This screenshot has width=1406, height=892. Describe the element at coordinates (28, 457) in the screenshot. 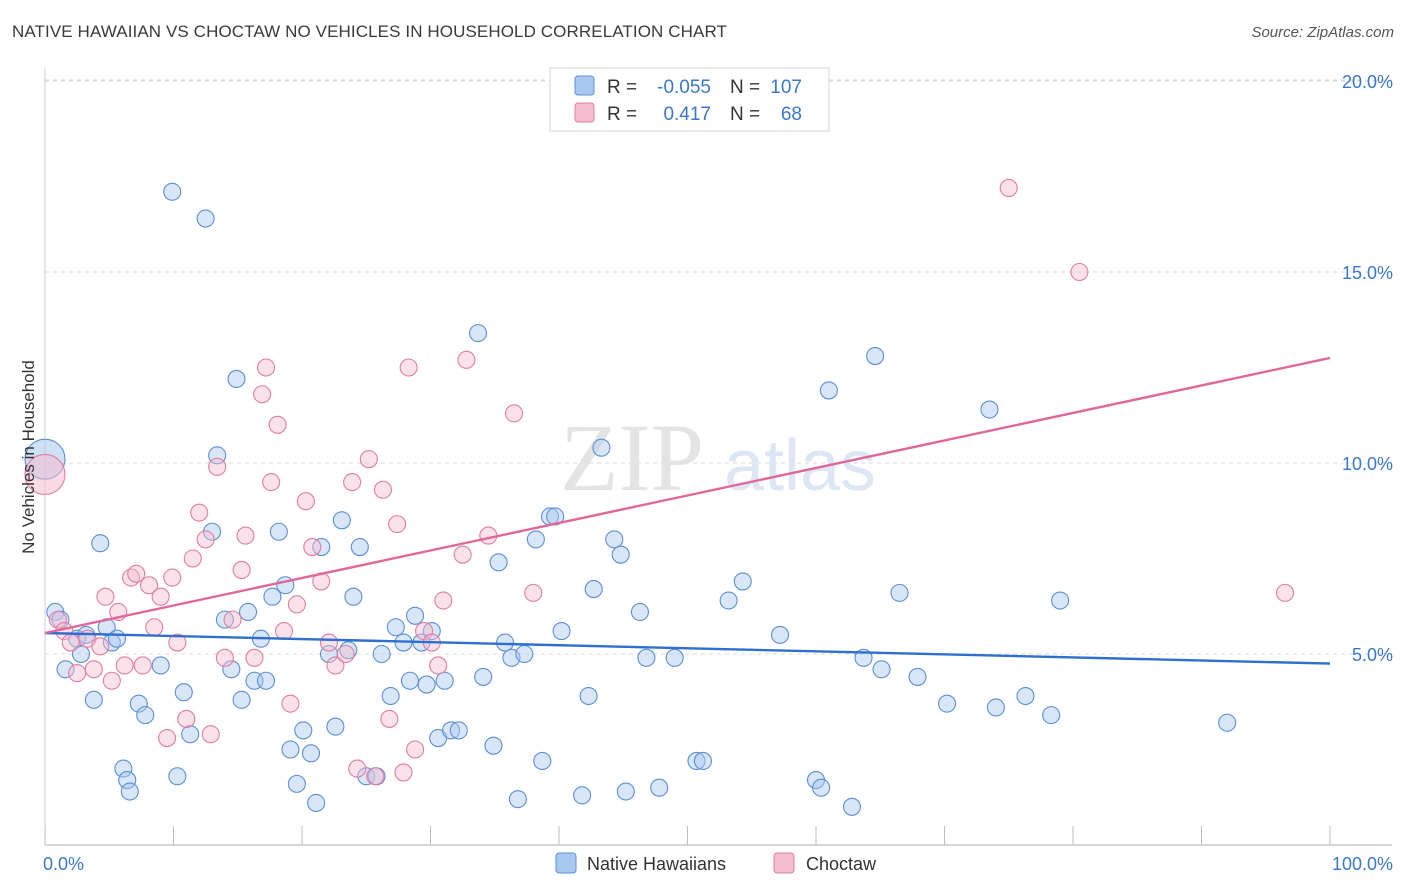

I see `y-axis-title: No Vehicles in Household` at that location.